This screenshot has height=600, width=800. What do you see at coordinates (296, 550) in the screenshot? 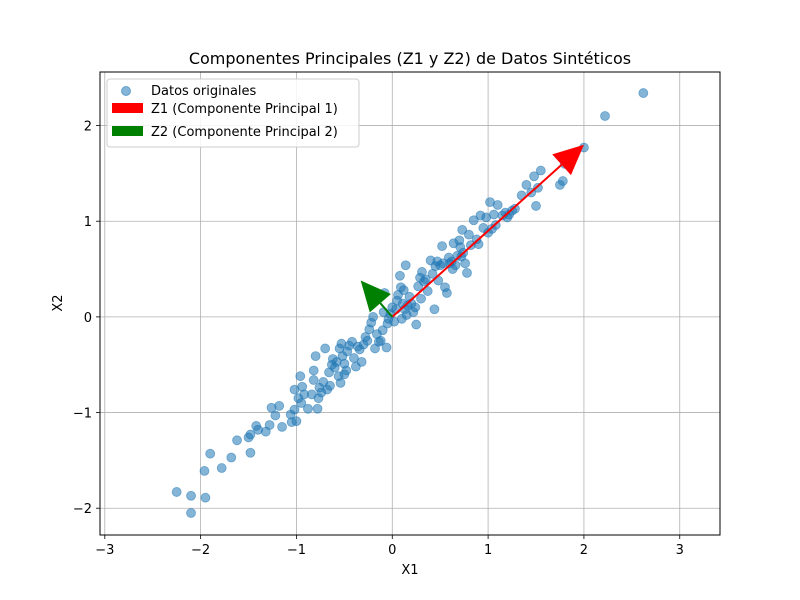
I see `x-tick-label: −1` at bounding box center [296, 550].